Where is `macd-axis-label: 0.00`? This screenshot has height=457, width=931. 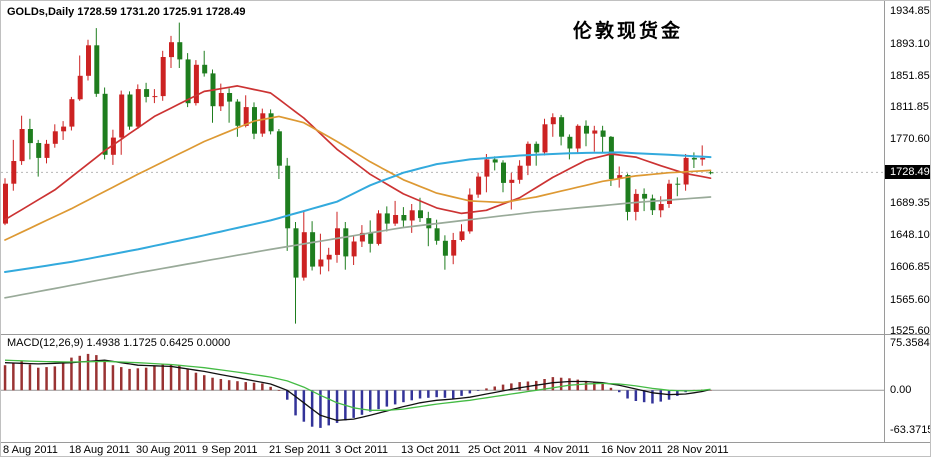 macd-axis-label: 0.00 is located at coordinates (901, 390).